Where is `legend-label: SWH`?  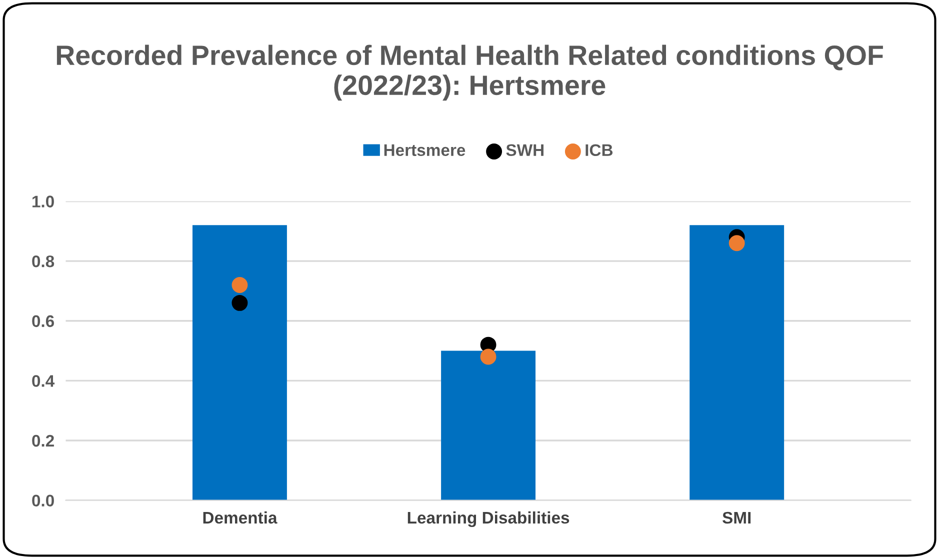
legend-label: SWH is located at coordinates (525, 150).